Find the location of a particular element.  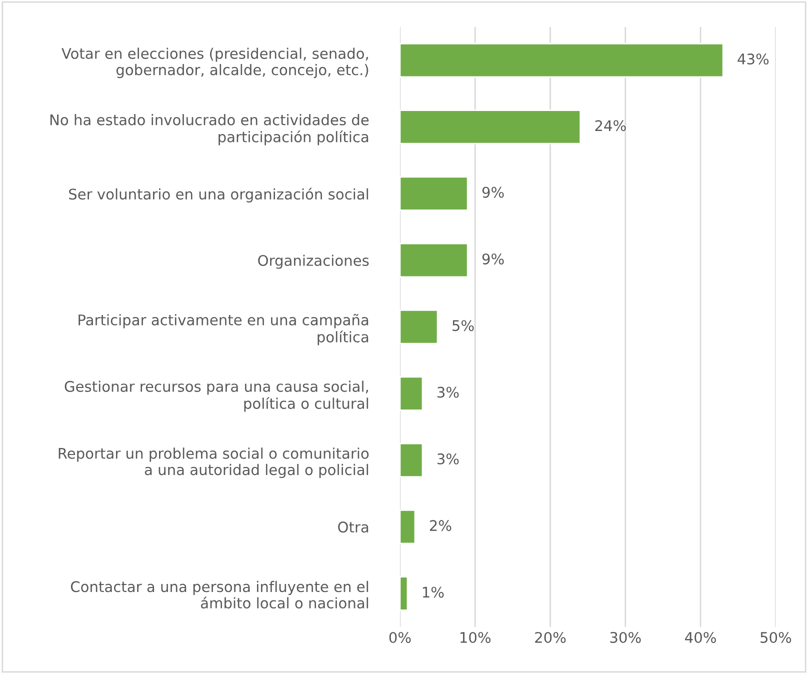

y-tick-label: No ha estado involucrado en actividades de participación política is located at coordinates (209, 130).